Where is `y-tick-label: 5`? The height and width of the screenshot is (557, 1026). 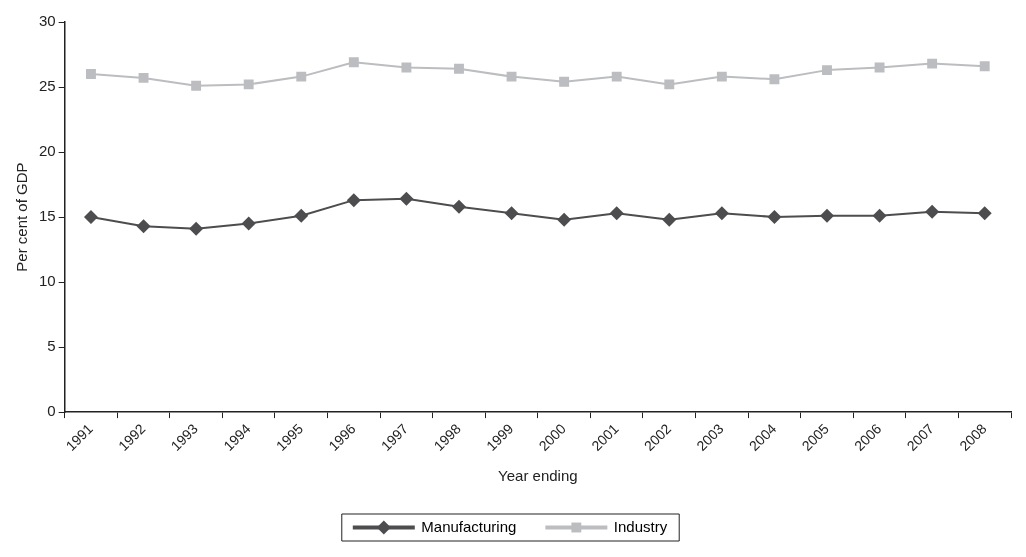 y-tick-label: 5 is located at coordinates (51, 346).